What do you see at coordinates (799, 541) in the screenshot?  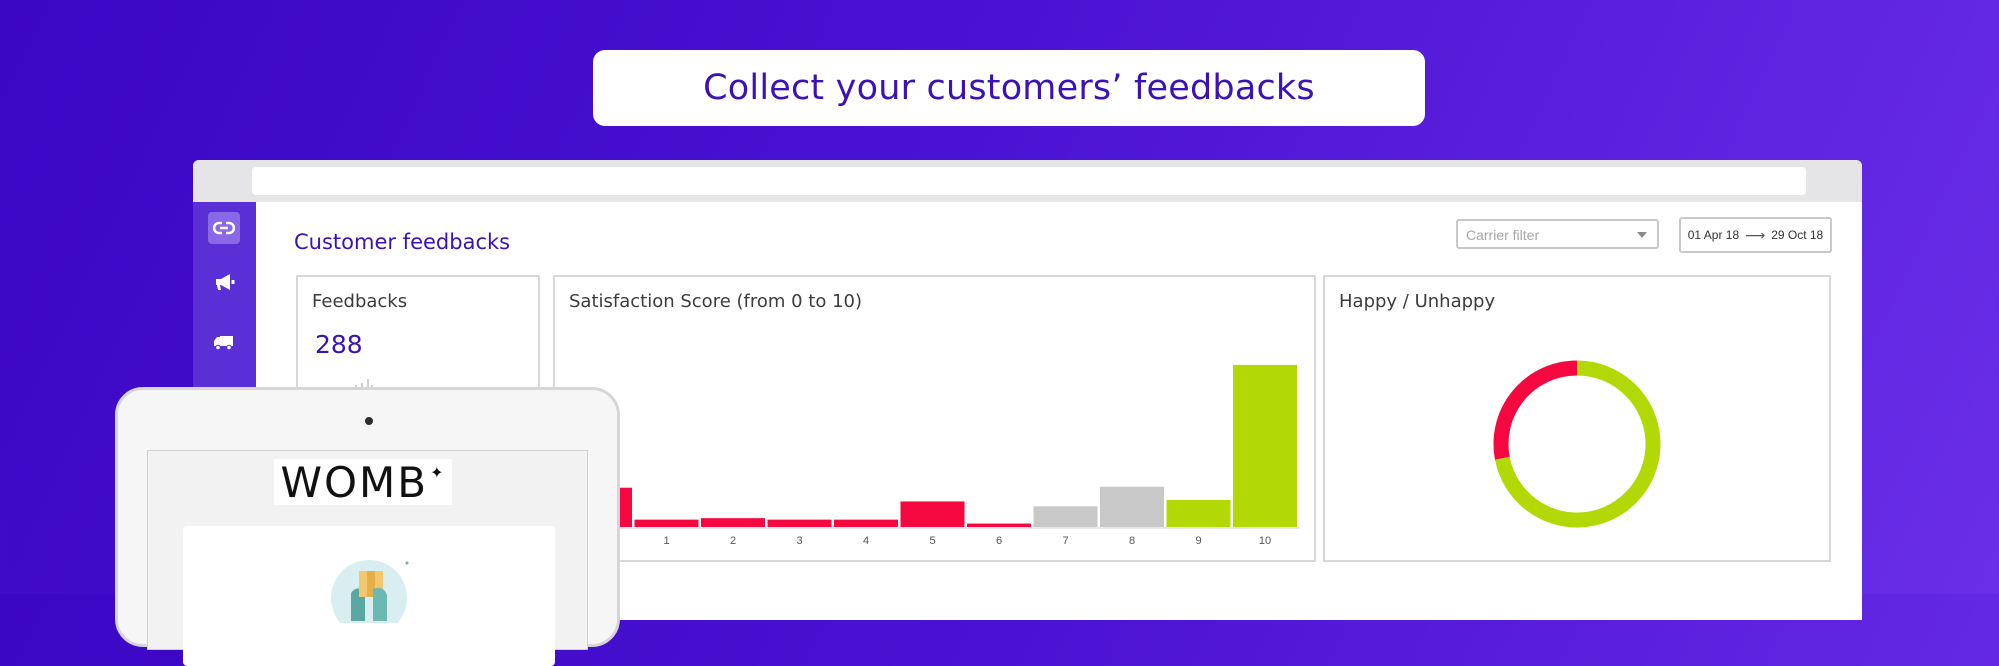 I see `tick-label-3: 3` at bounding box center [799, 541].